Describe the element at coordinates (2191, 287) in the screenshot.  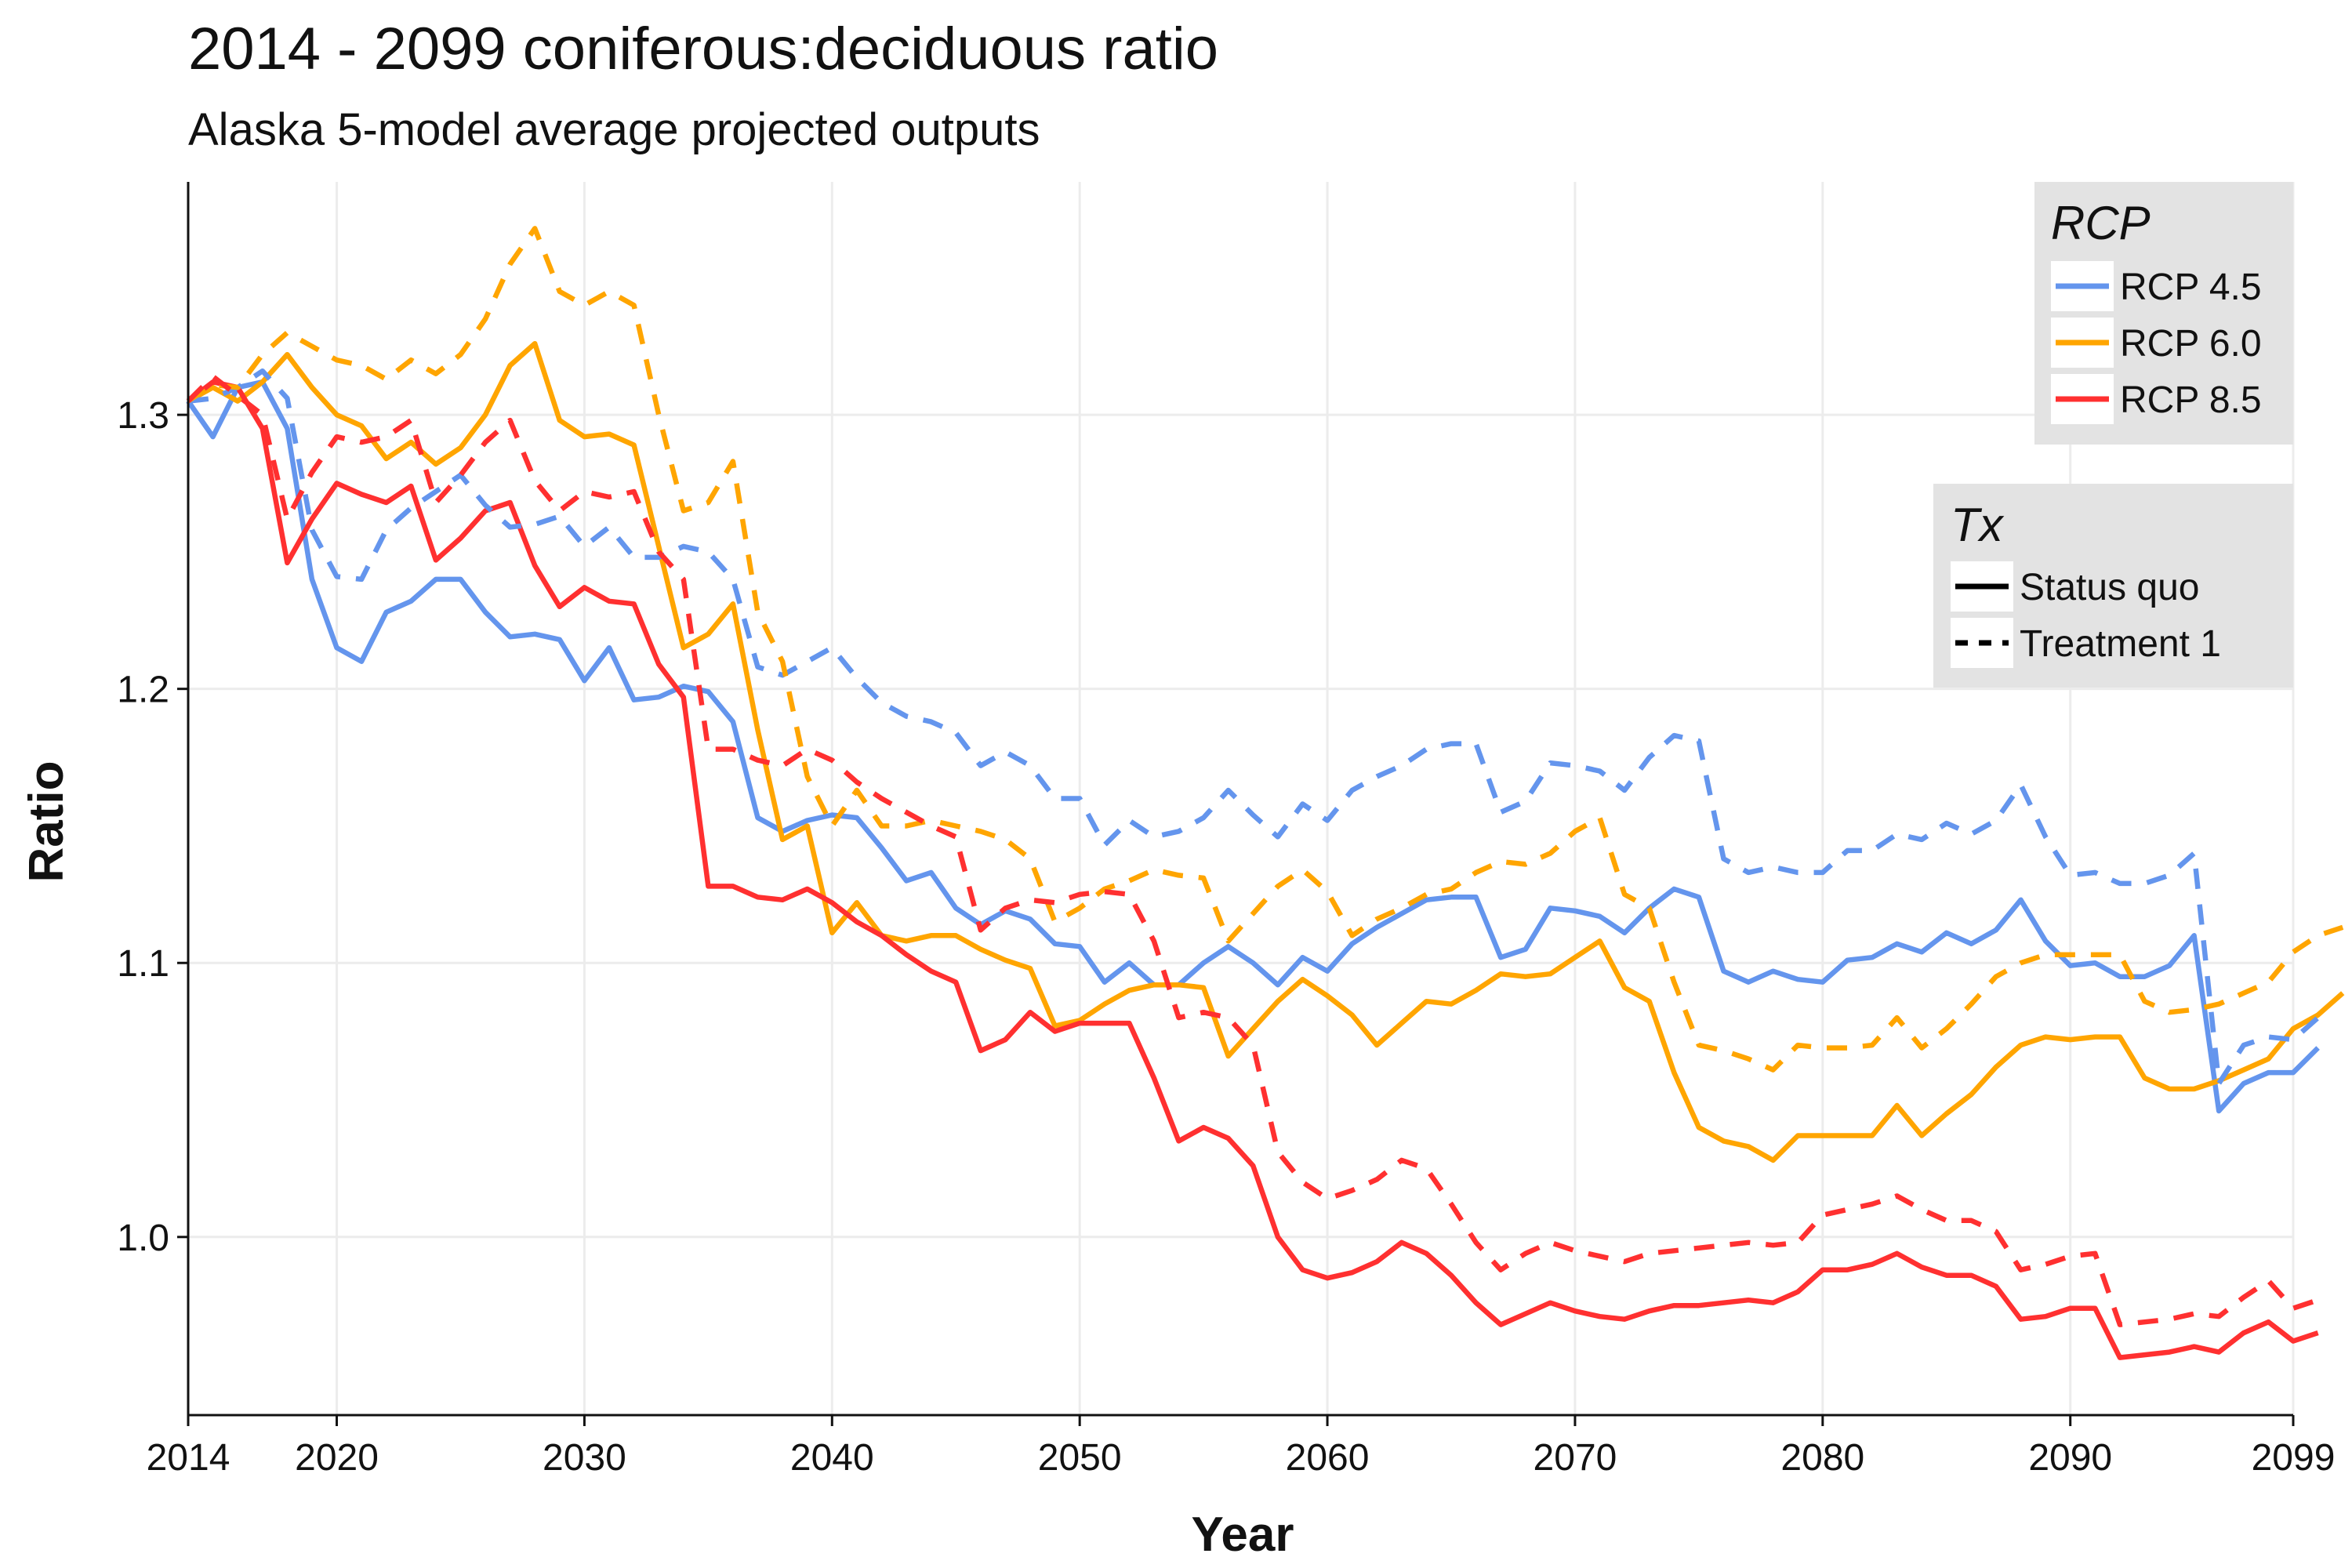
I see `legend-rcp-label: RCP 4.5` at that location.